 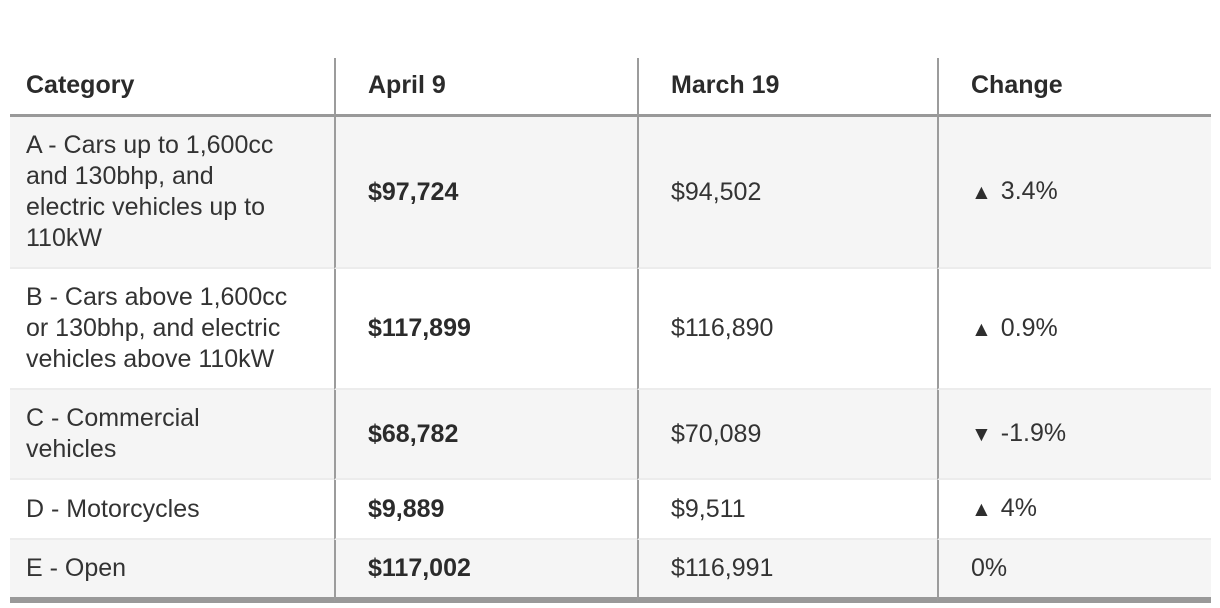 I want to click on change-cell: ▲ 4%, so click(x=1074, y=510).